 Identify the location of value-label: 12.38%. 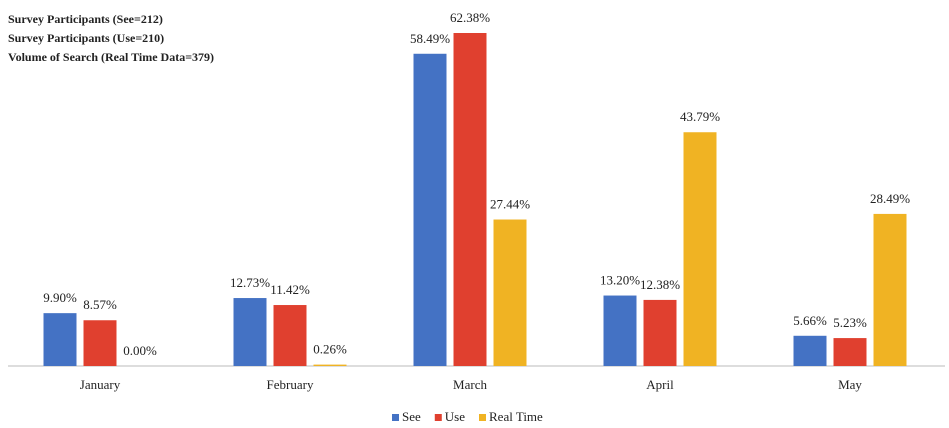
(660, 284).